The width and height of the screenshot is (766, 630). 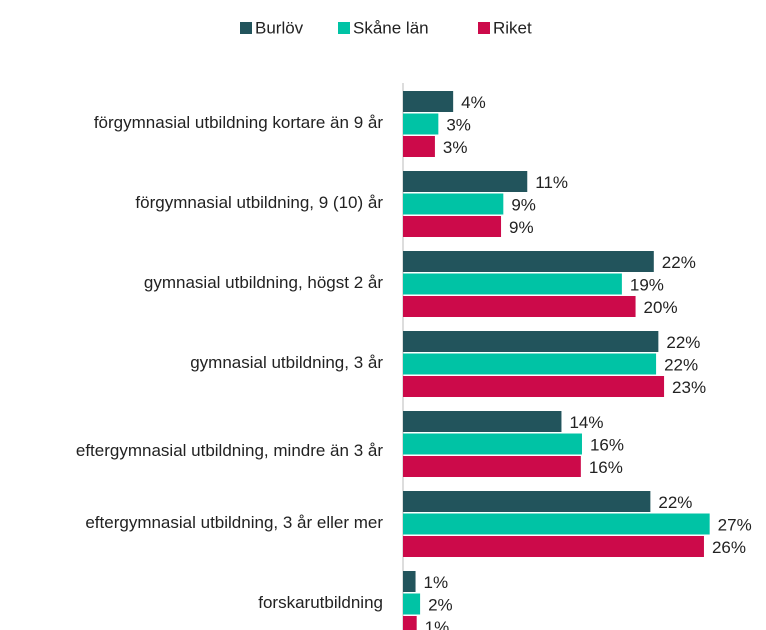 I want to click on category-label: gymnasial utbildning, högst 2 år, so click(x=263, y=282).